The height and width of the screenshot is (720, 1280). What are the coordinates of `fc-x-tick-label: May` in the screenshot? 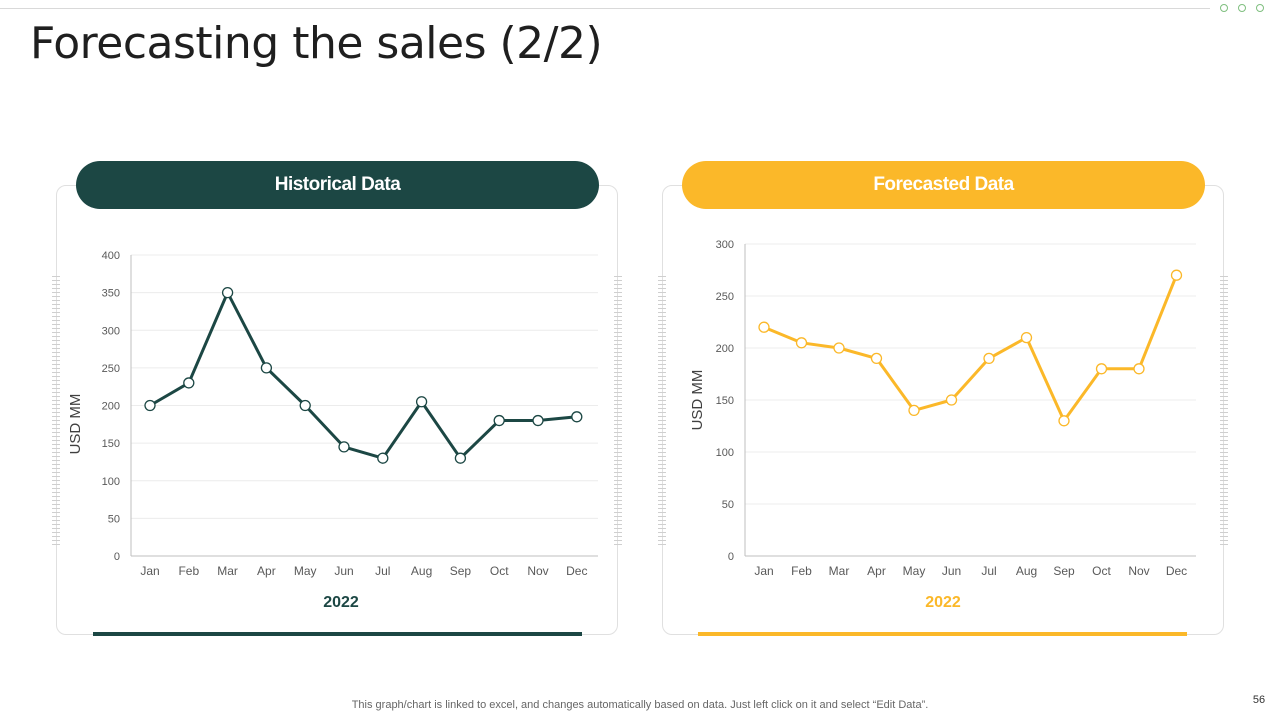 It's located at (914, 571).